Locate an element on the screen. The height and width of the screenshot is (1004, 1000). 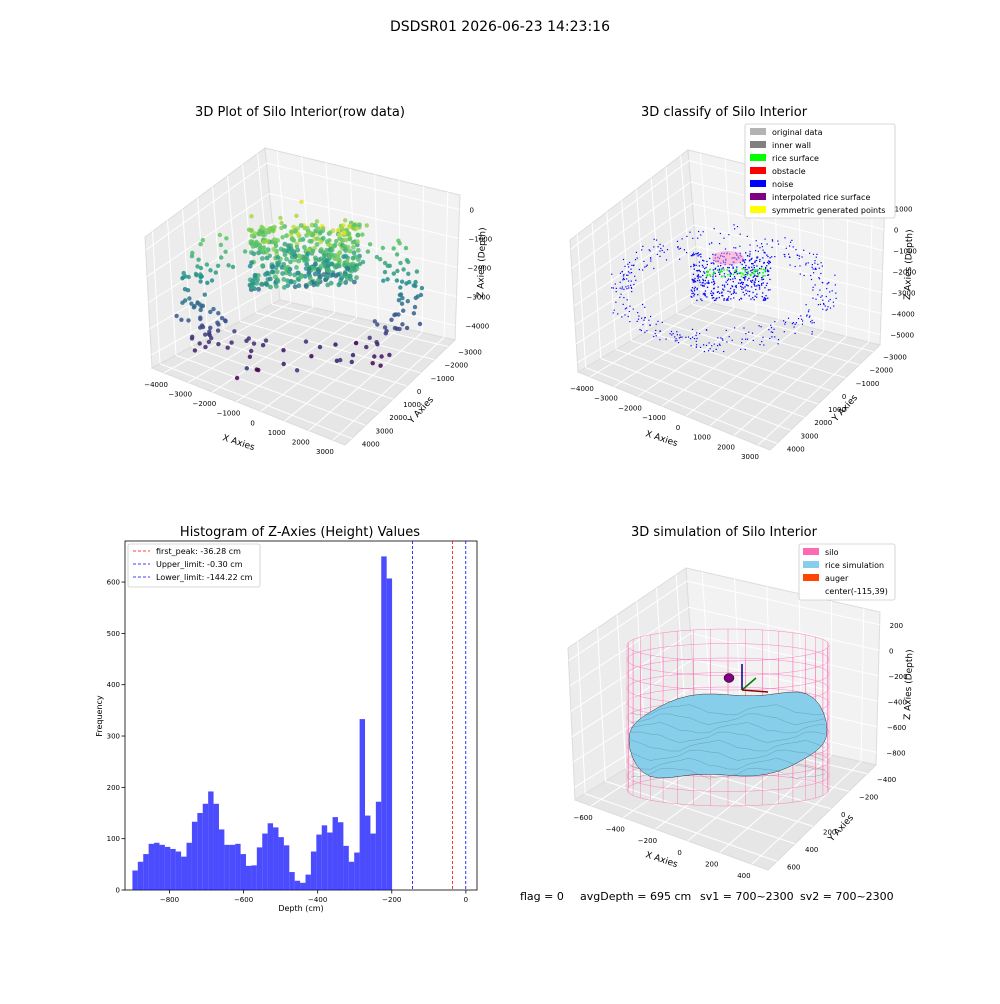
z-tick-label: 0 is located at coordinates (891, 651).